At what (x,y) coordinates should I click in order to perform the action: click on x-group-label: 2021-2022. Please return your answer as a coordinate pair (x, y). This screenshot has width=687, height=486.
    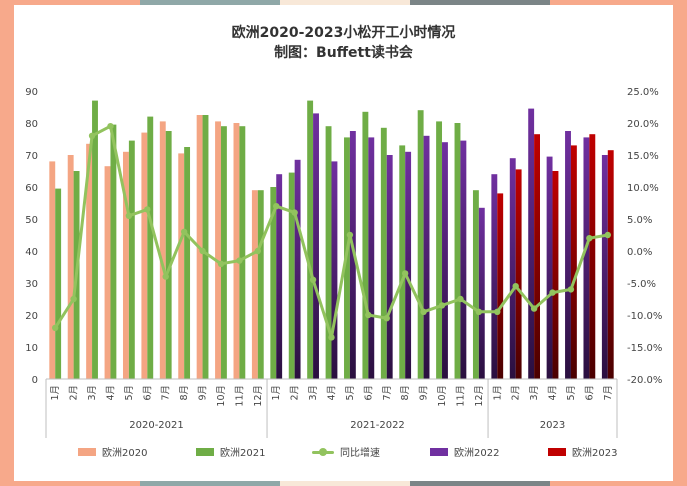
    Looking at the image, I should click on (377, 425).